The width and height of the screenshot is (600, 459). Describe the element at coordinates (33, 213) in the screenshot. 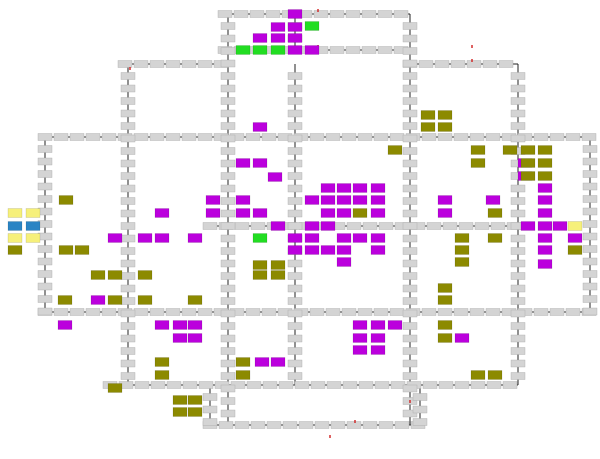

I see `yellow-node` at that location.